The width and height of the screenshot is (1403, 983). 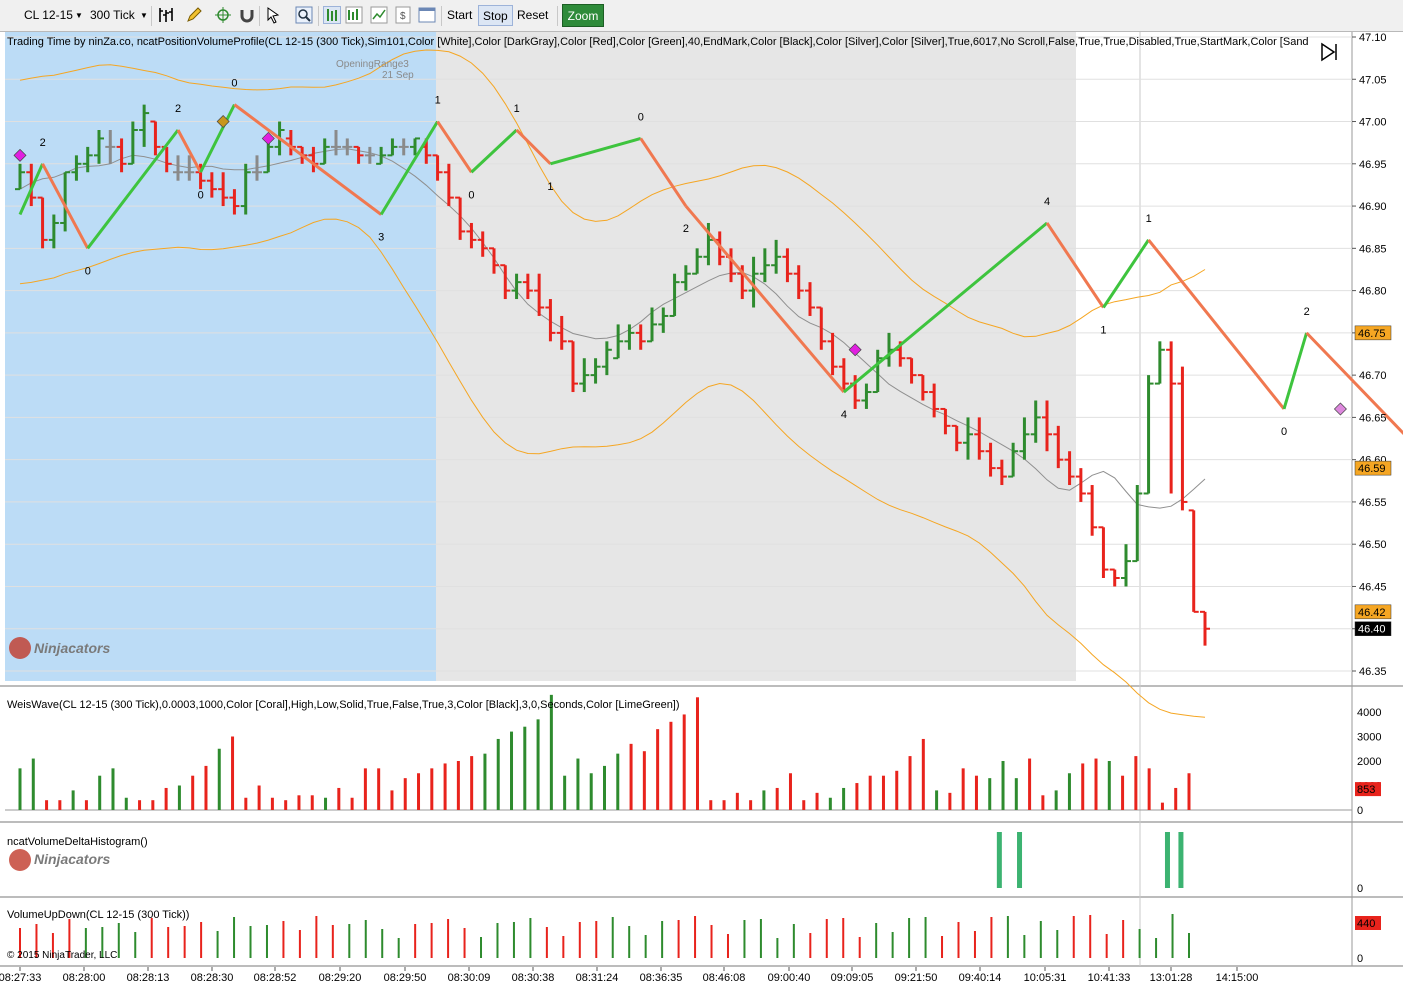 I want to click on zigzag-wave-count: 4, so click(x=1047, y=202).